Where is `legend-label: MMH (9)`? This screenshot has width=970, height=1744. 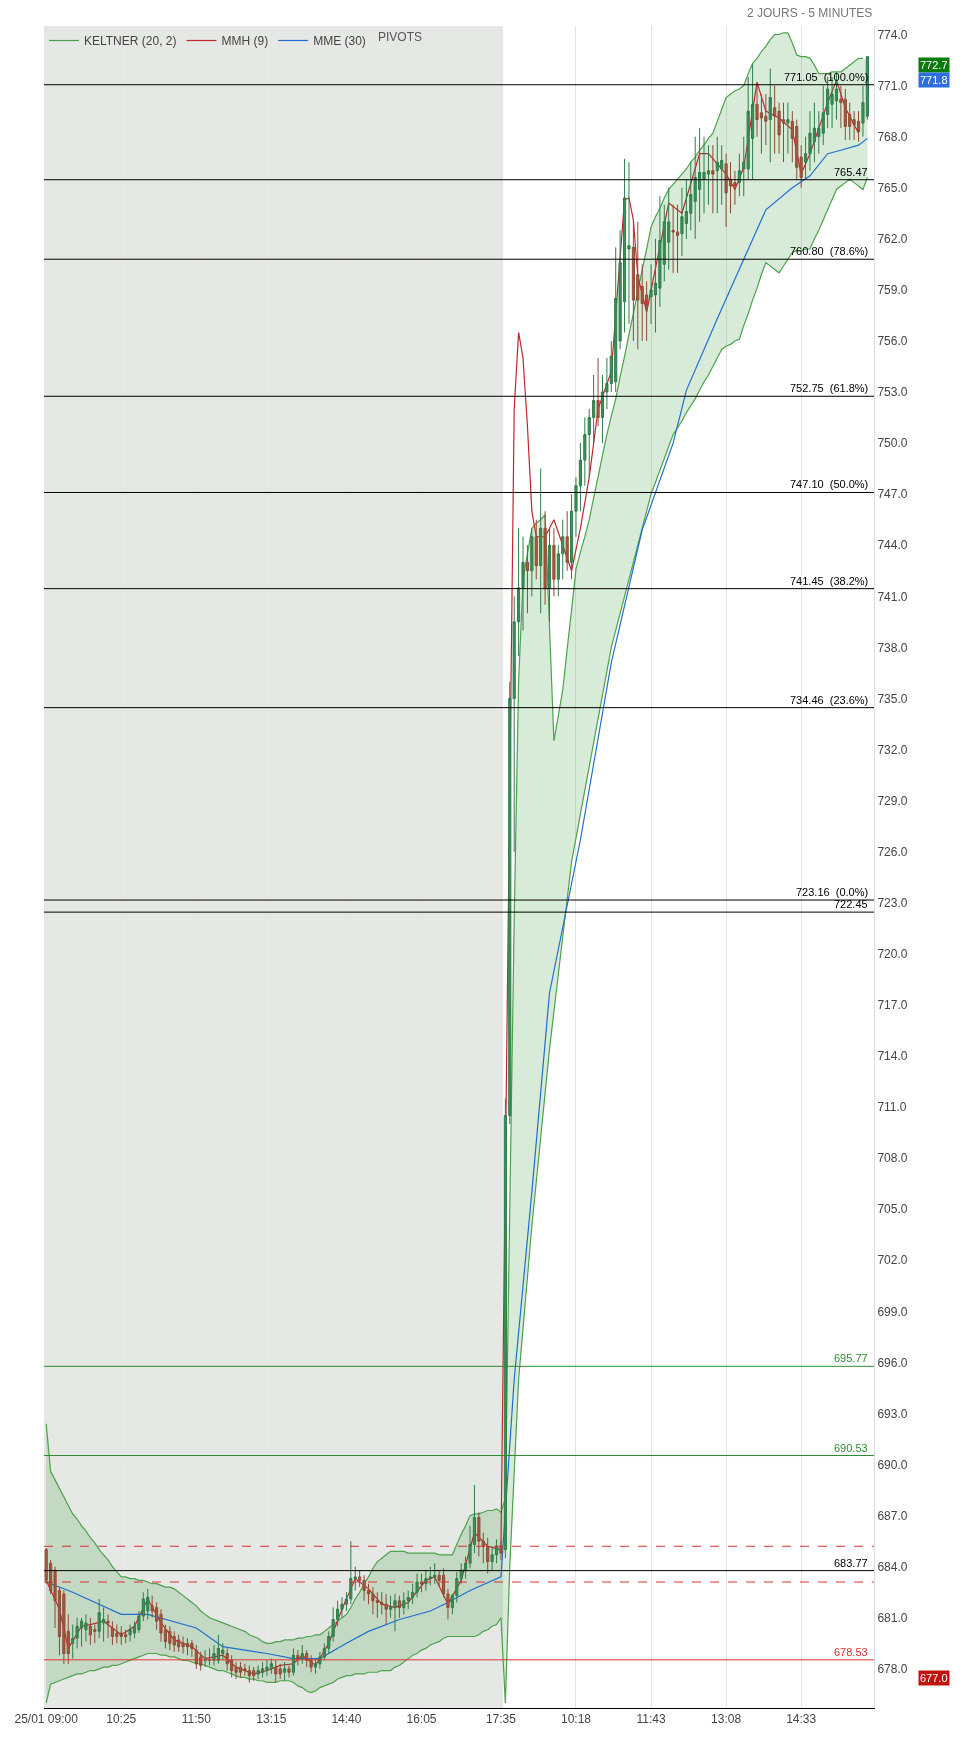
legend-label: MMH (9) is located at coordinates (245, 41).